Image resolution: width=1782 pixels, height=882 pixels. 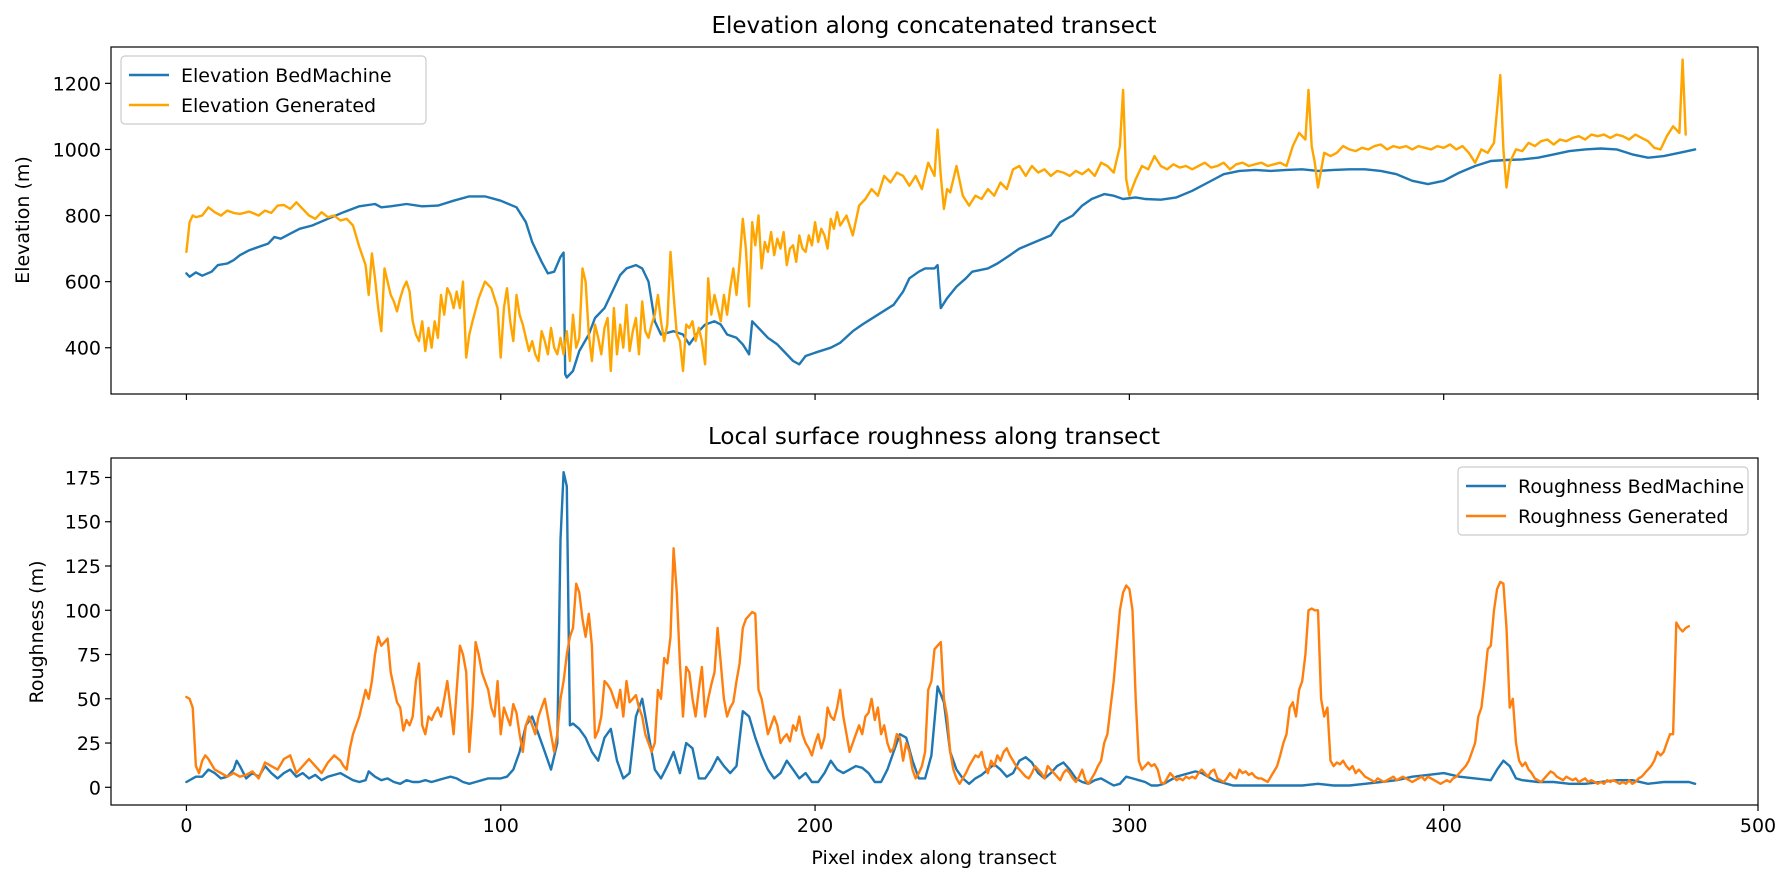 I want to click on roughness-y-axis-label: Roughness (m), so click(x=37, y=631).